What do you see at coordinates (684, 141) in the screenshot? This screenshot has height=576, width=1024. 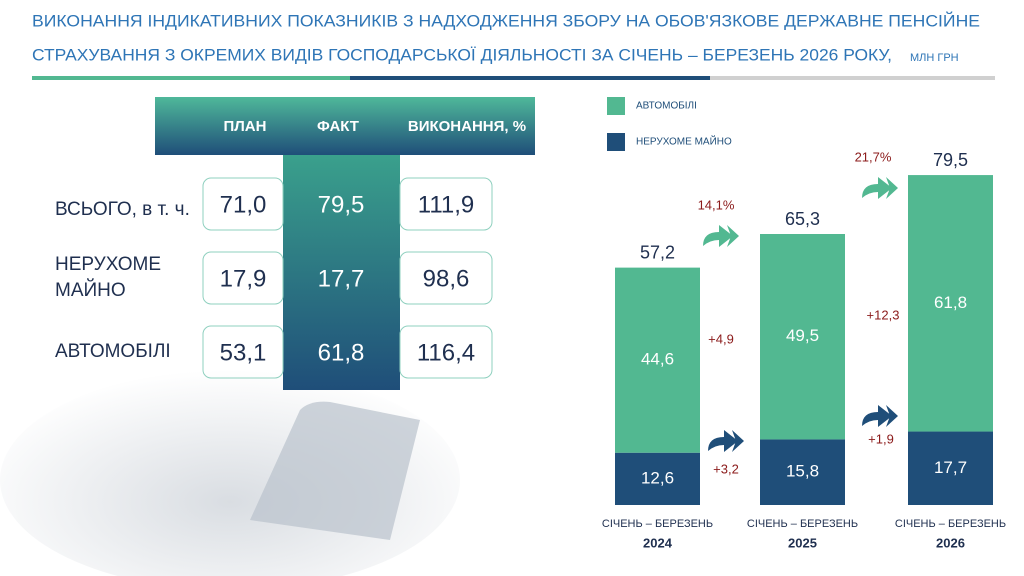 I see `legend-label: НЕРУХОМЕ МАЙНО` at bounding box center [684, 141].